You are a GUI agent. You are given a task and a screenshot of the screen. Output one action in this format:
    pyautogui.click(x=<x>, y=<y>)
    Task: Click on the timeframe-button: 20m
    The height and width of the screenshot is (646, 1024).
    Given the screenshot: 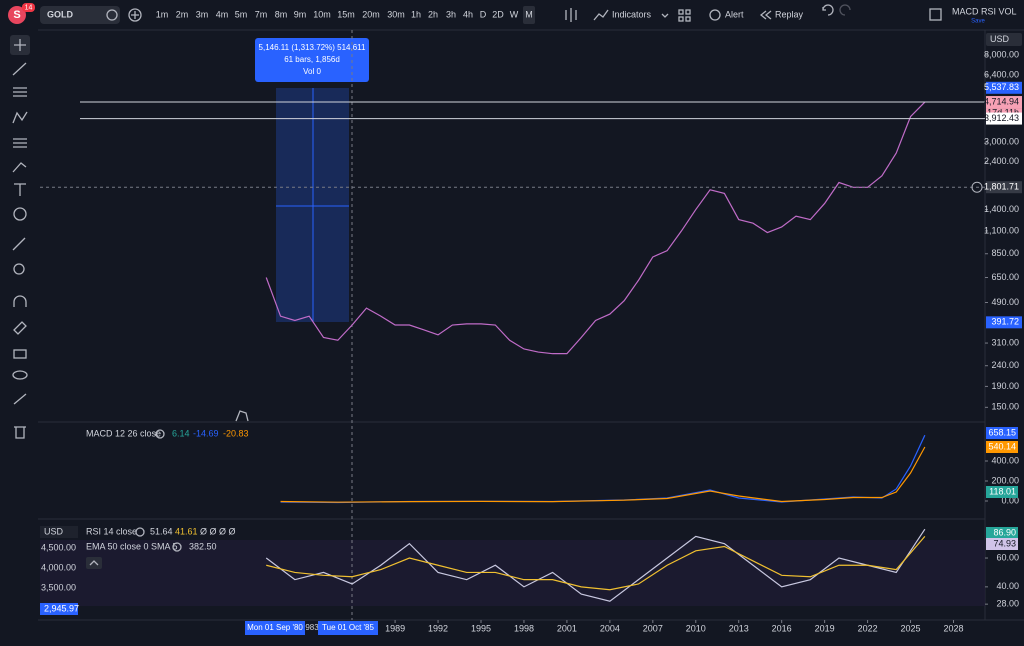 What is the action you would take?
    pyautogui.click(x=371, y=14)
    